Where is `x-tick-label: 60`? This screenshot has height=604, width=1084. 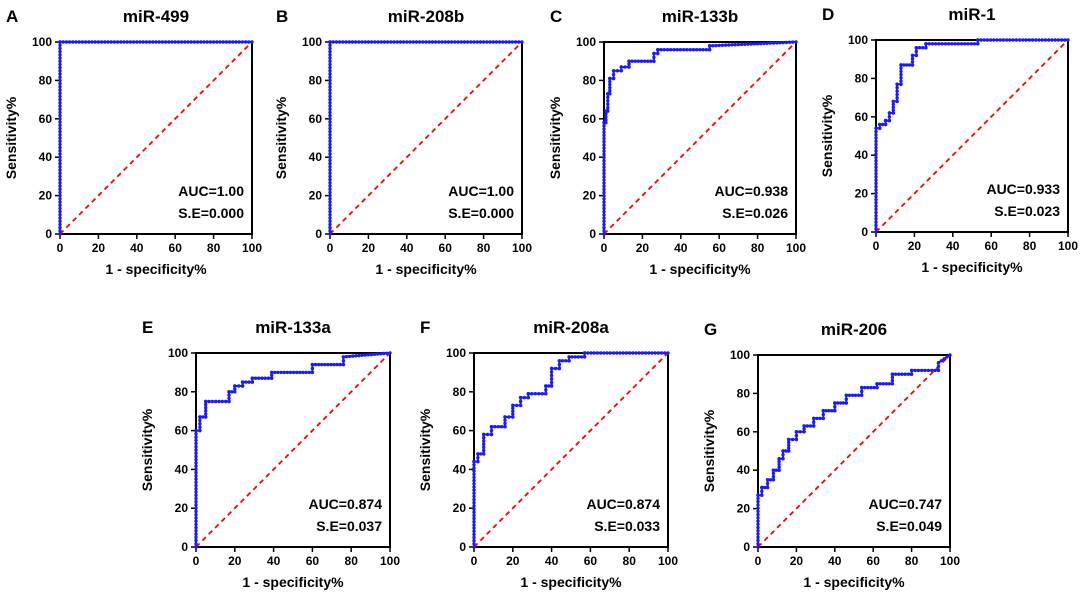 x-tick-label: 60 is located at coordinates (720, 248).